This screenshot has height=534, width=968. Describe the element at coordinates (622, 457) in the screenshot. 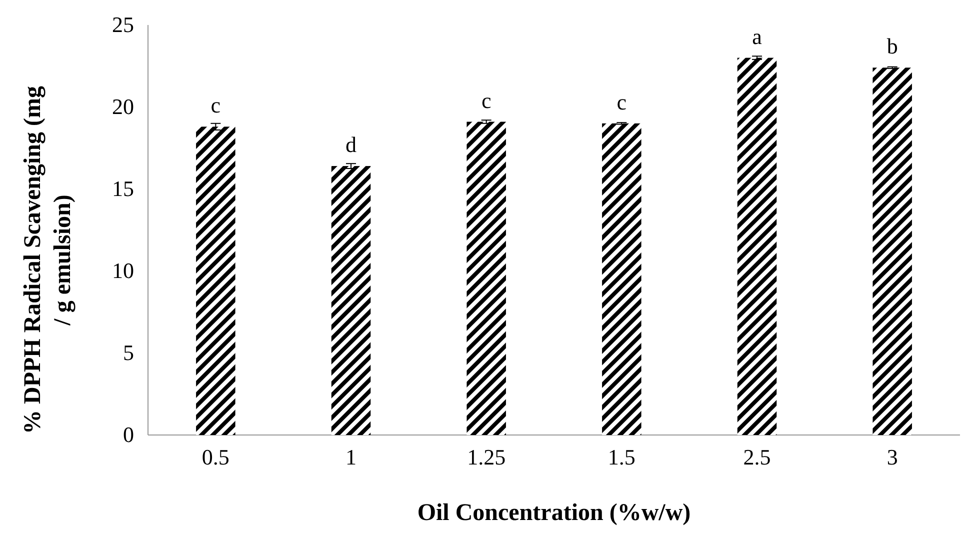

I see `x-tick-label: 1.5` at that location.